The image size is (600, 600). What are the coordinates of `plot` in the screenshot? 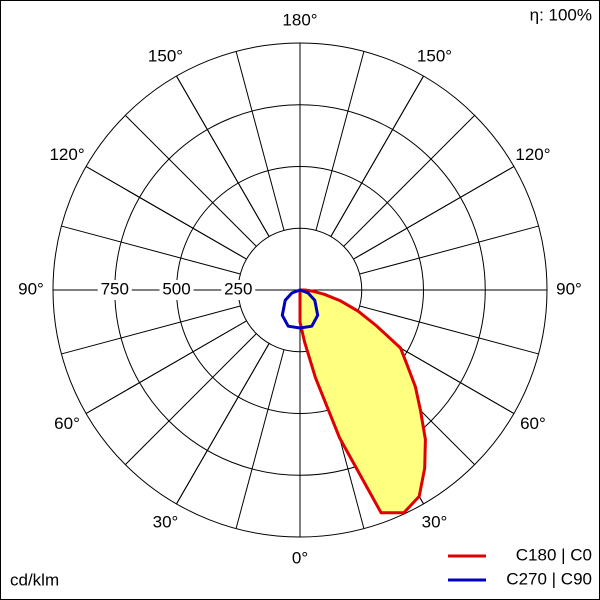 It's located at (353, 401).